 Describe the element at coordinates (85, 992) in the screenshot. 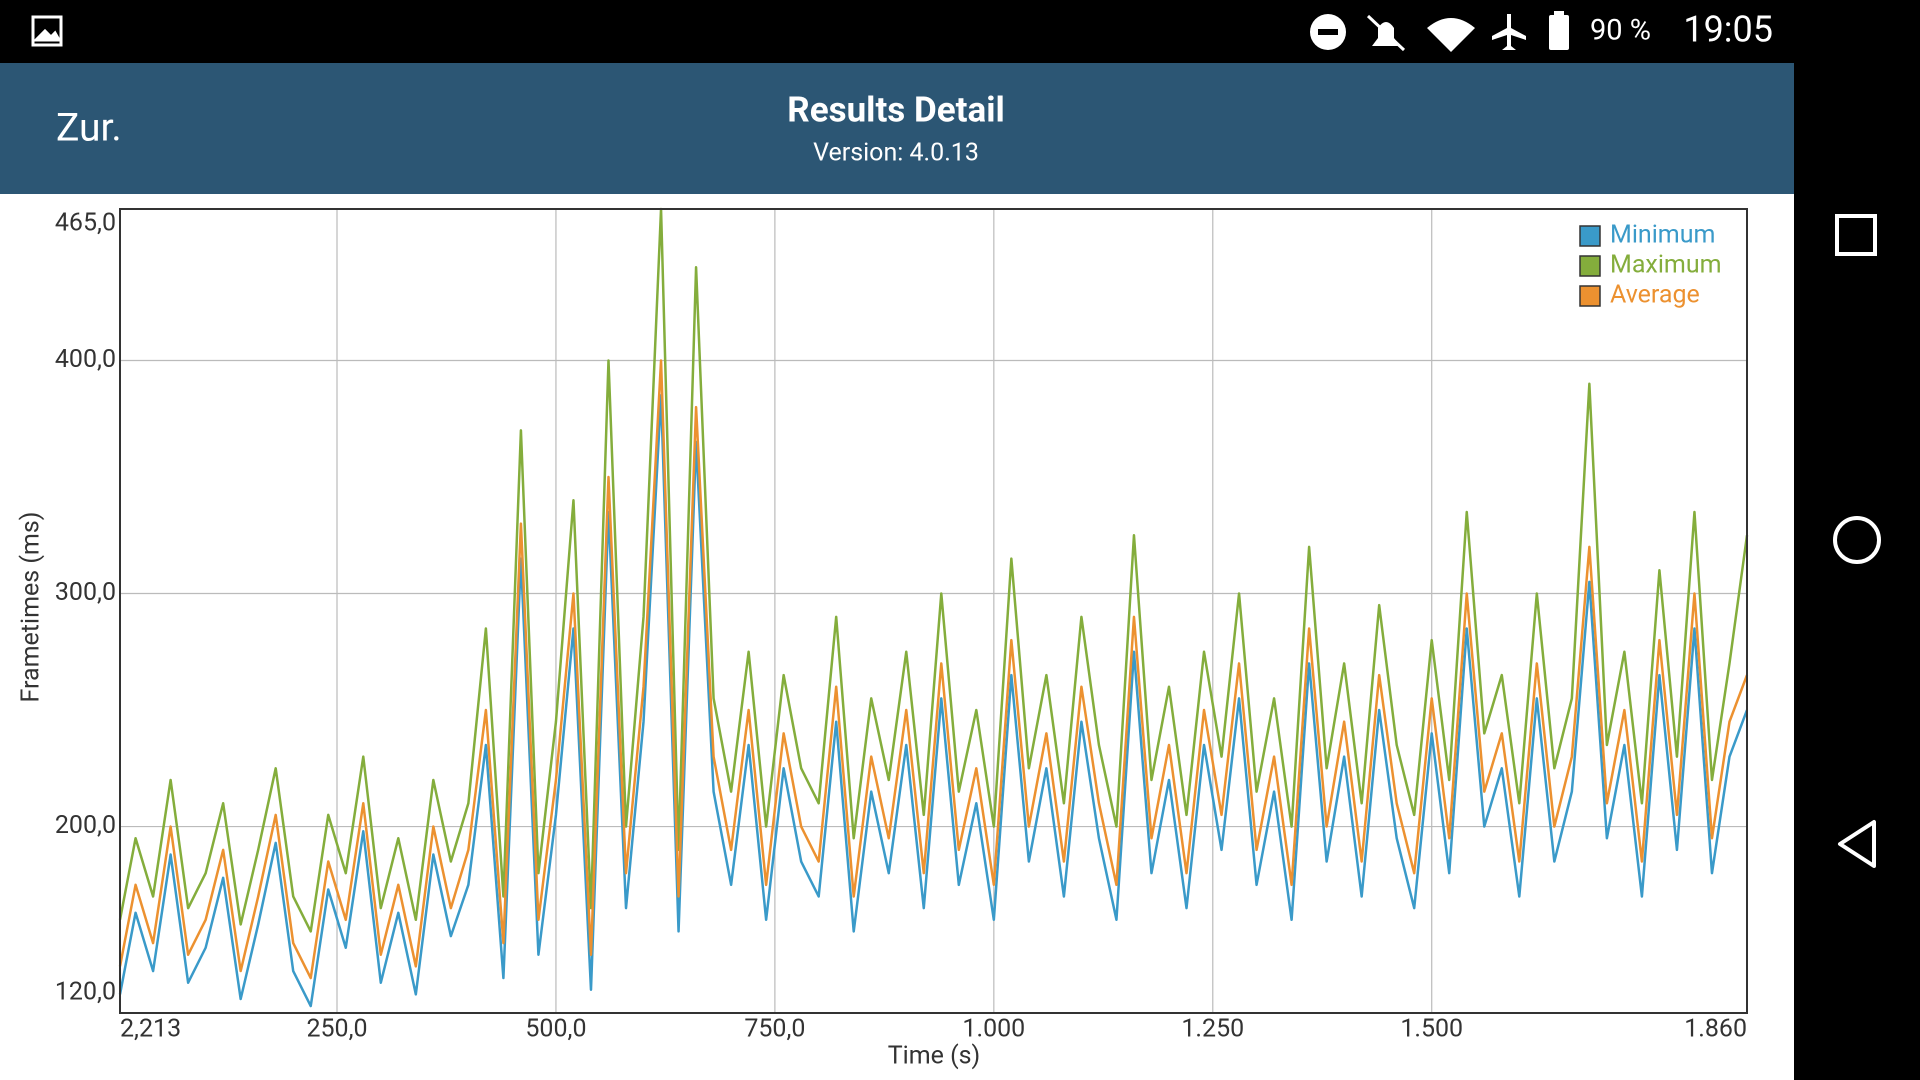

I see `y-tick-label: 120,0` at that location.